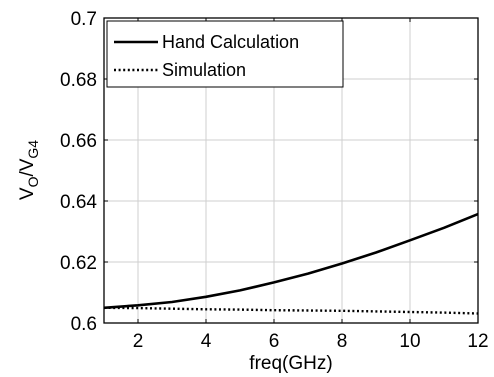  Describe the element at coordinates (204, 70) in the screenshot. I see `legend-label-simulation: Simulation` at that location.